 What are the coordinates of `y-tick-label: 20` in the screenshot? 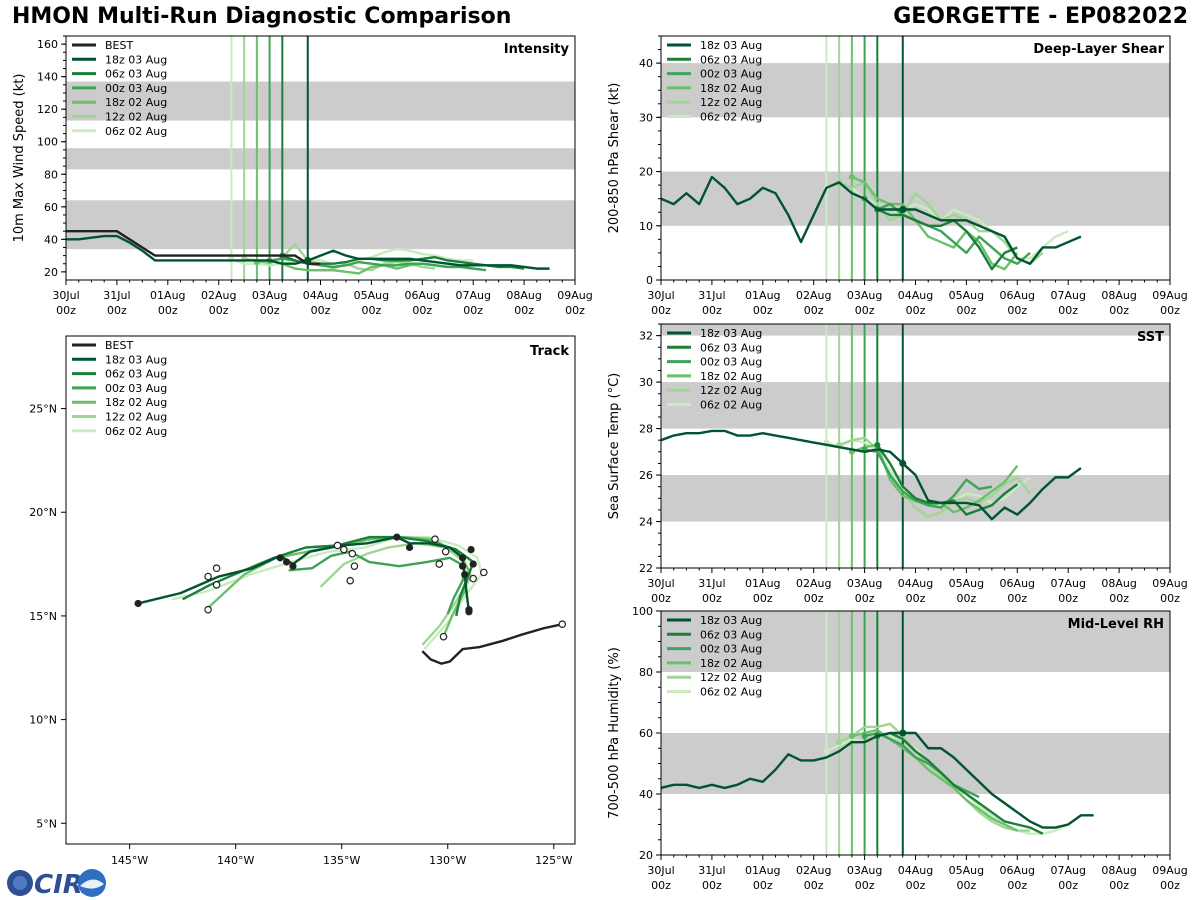 It's located at (646, 172).